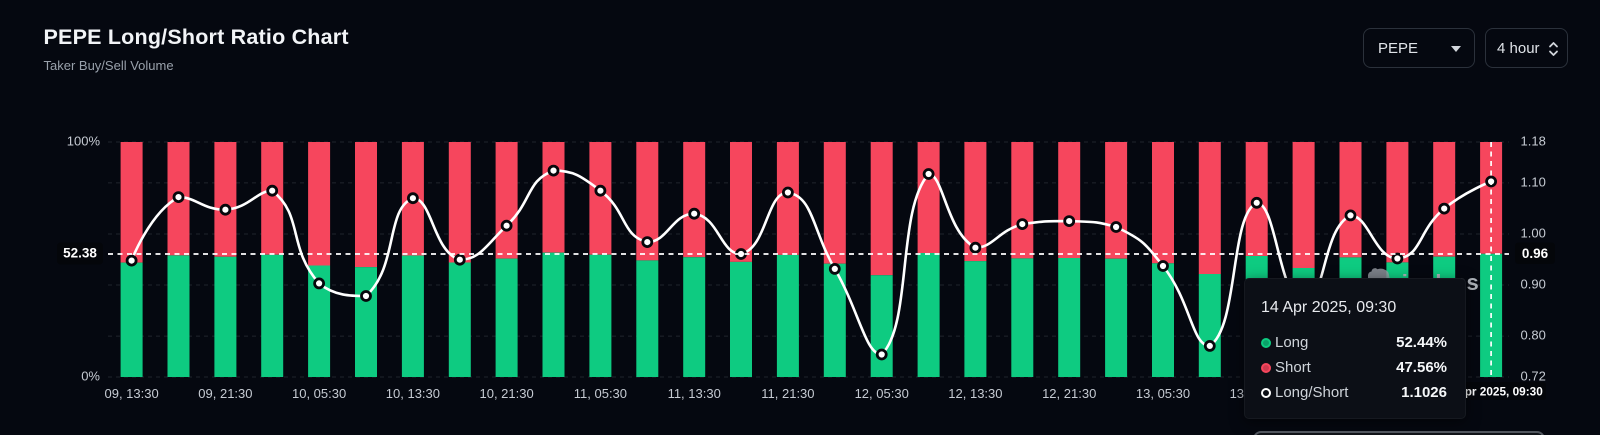 Image resolution: width=1600 pixels, height=435 pixels. What do you see at coordinates (1069, 393) in the screenshot?
I see `svg-text: 12, 21:30` at bounding box center [1069, 393].